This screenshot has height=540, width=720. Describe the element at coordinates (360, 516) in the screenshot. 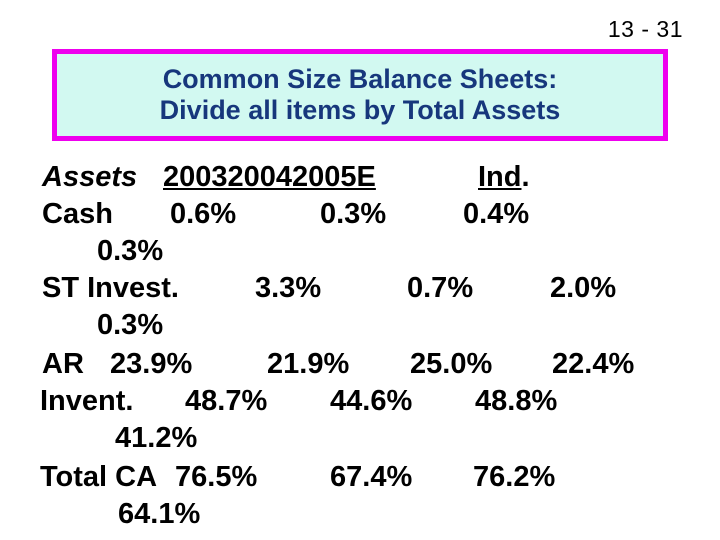

I see `row-total-ca-overflow: 64.1%` at that location.